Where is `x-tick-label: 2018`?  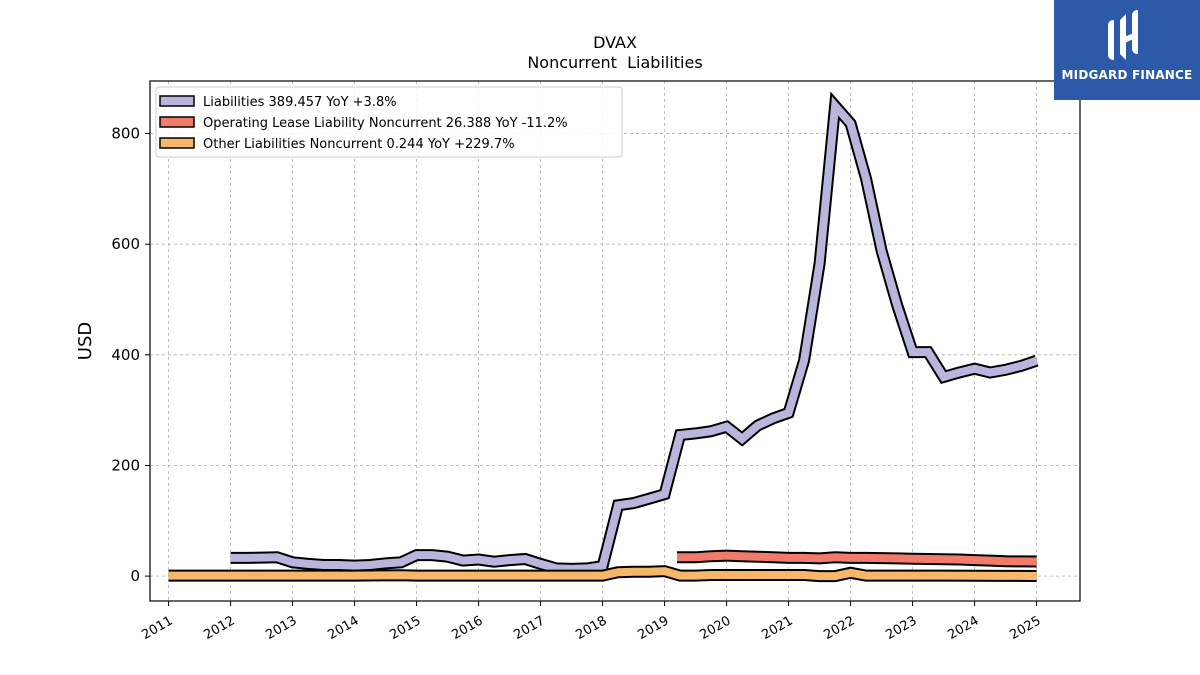 x-tick-label: 2018 is located at coordinates (591, 628).